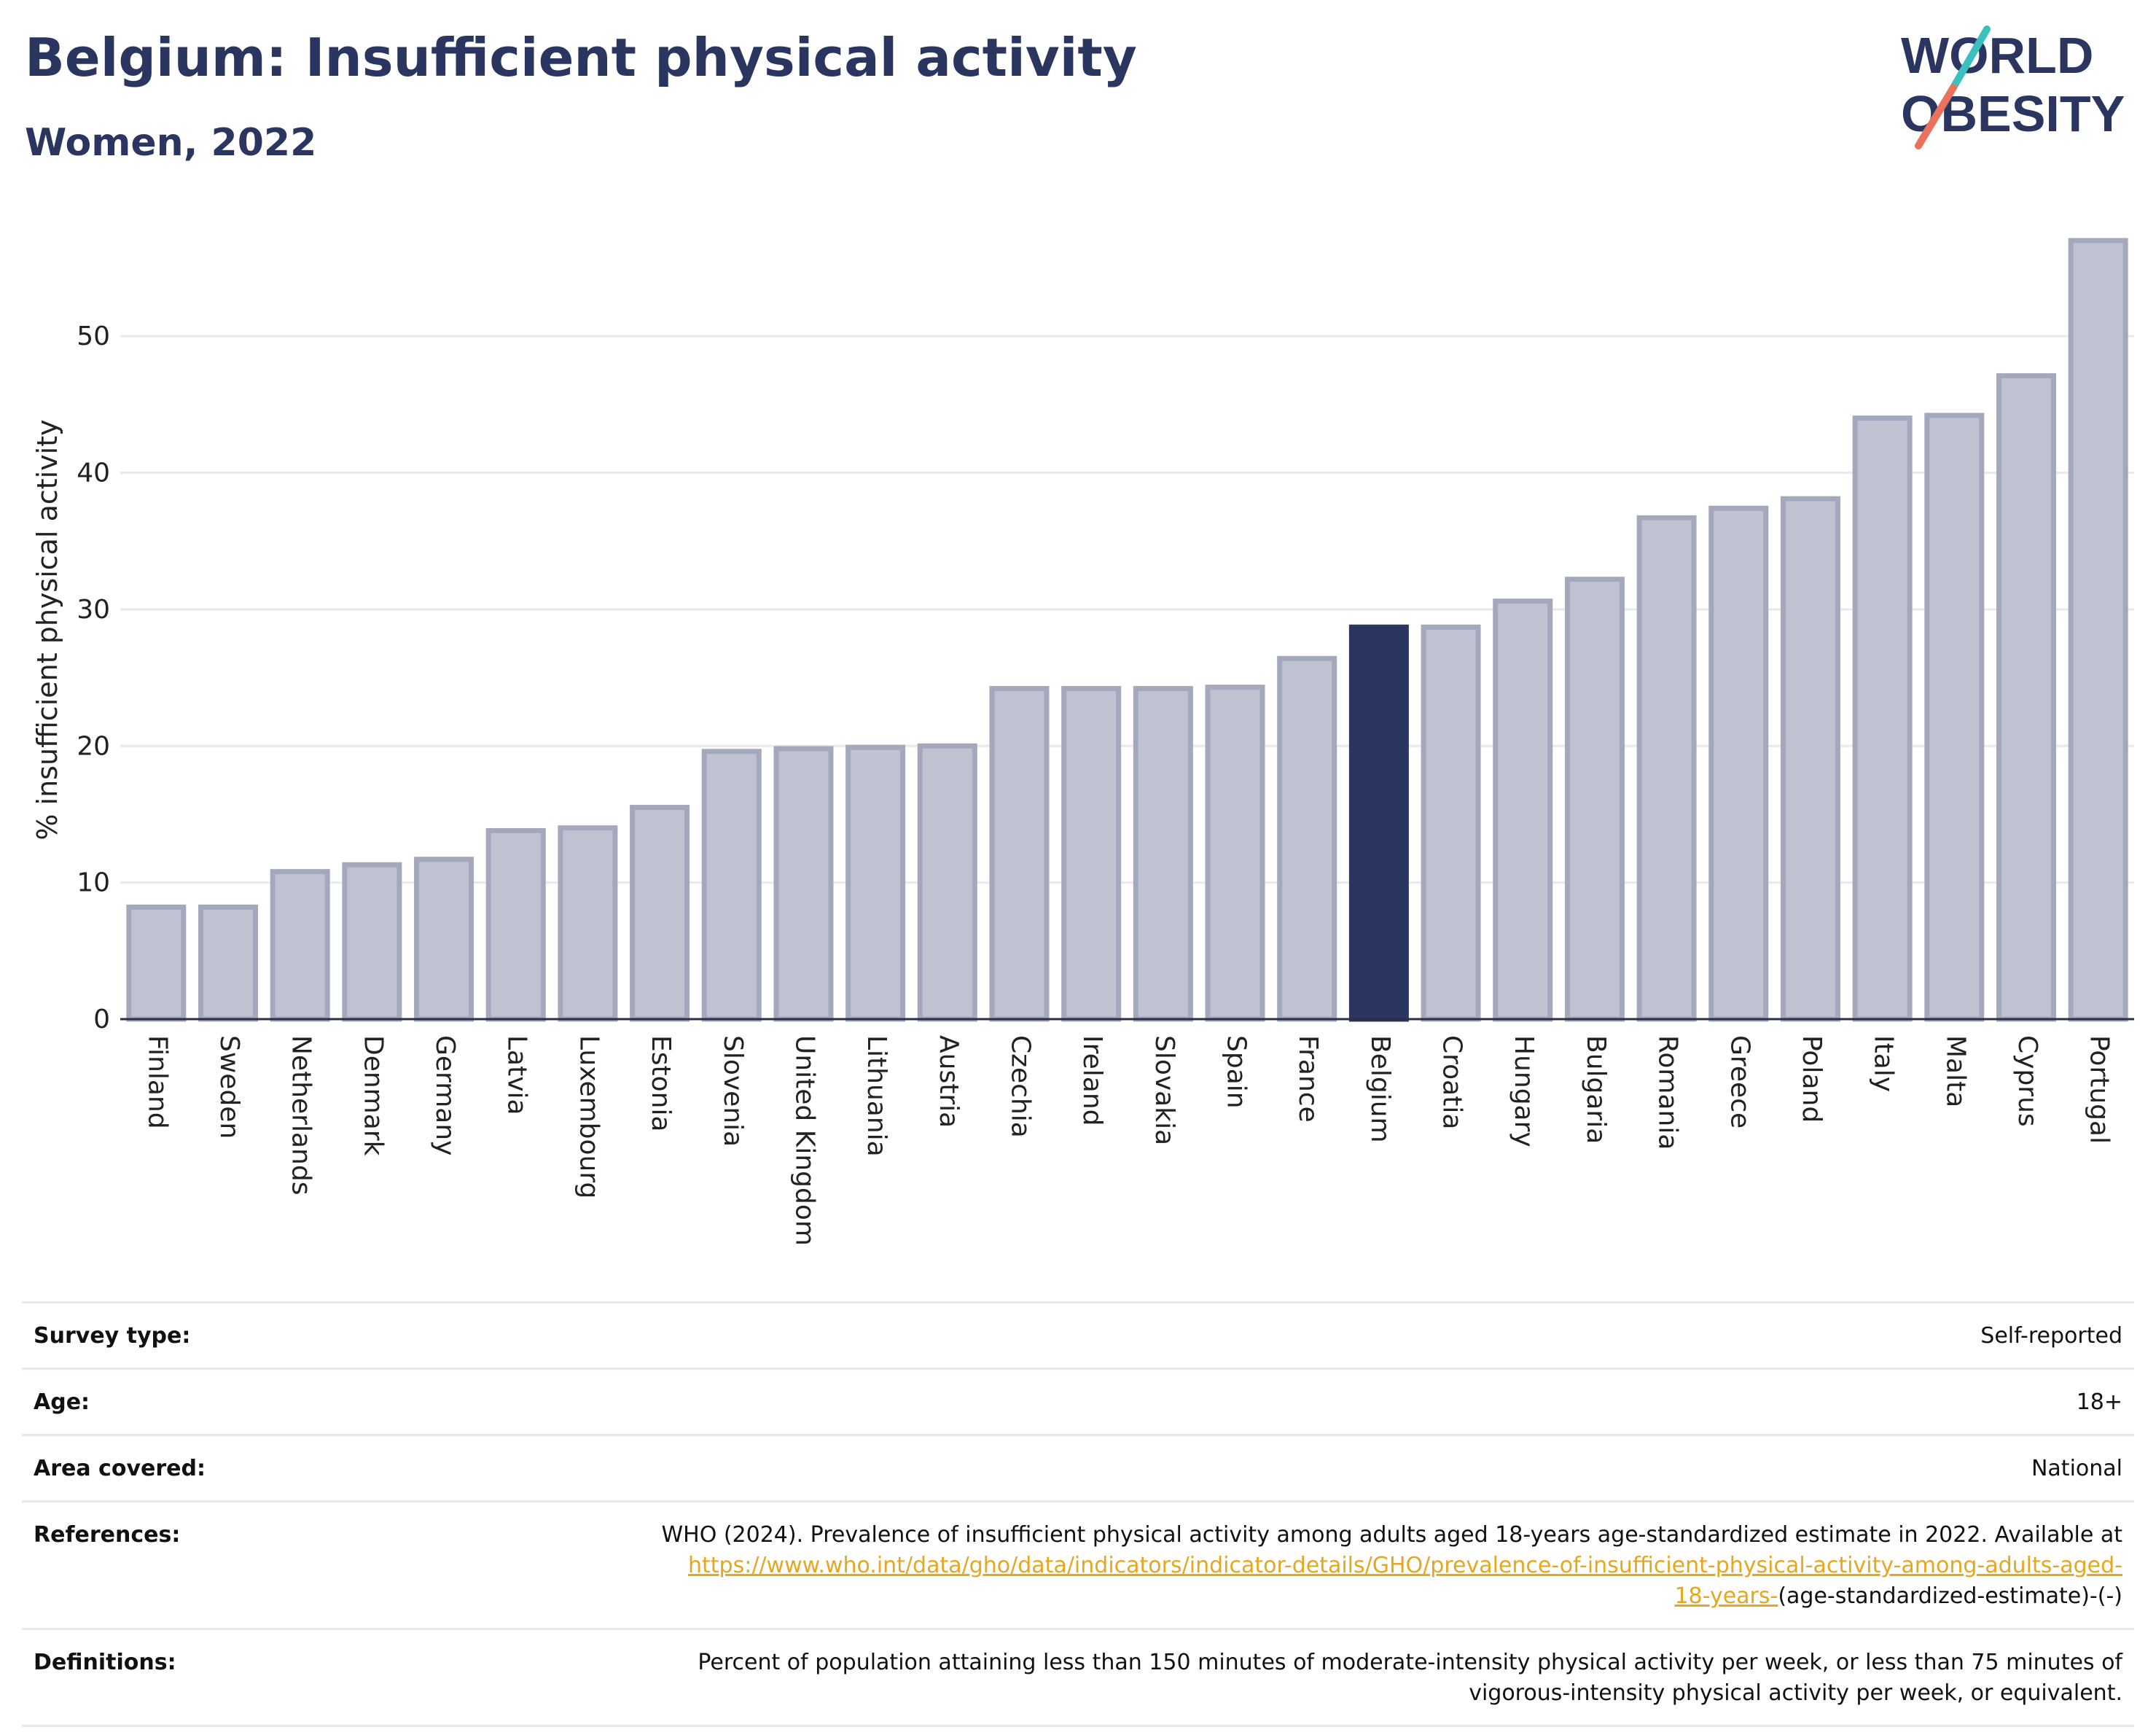 The image size is (2156, 1735). Describe the element at coordinates (113, 1336) in the screenshot. I see `survey-type-label: Survey type:` at that location.